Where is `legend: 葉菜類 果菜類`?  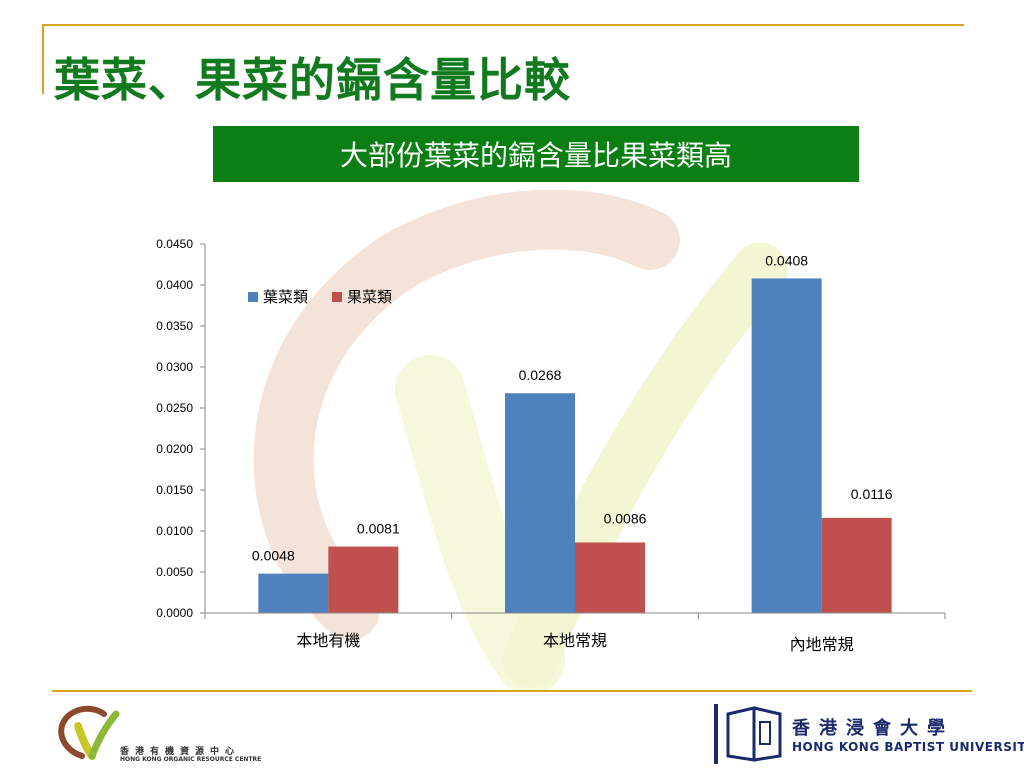
legend: 葉菜類 果菜類 is located at coordinates (320, 297).